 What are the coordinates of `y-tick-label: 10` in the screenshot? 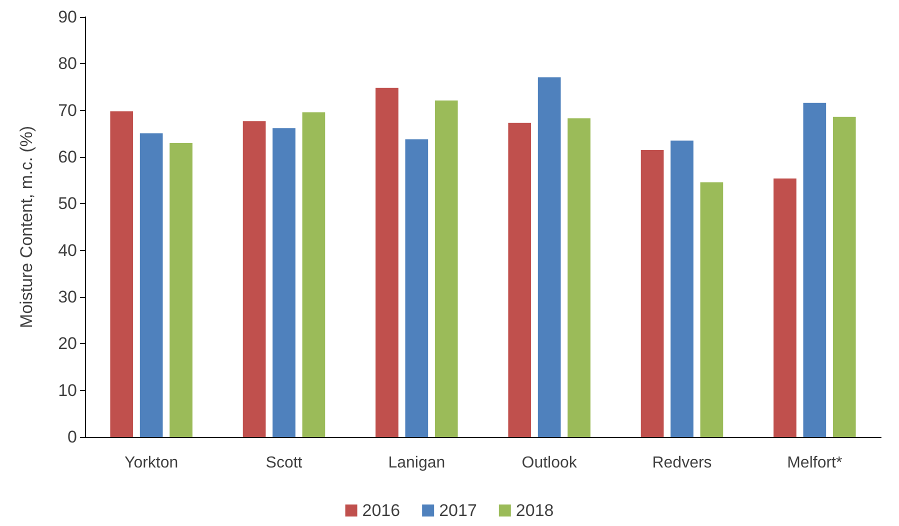 It's located at (67, 390).